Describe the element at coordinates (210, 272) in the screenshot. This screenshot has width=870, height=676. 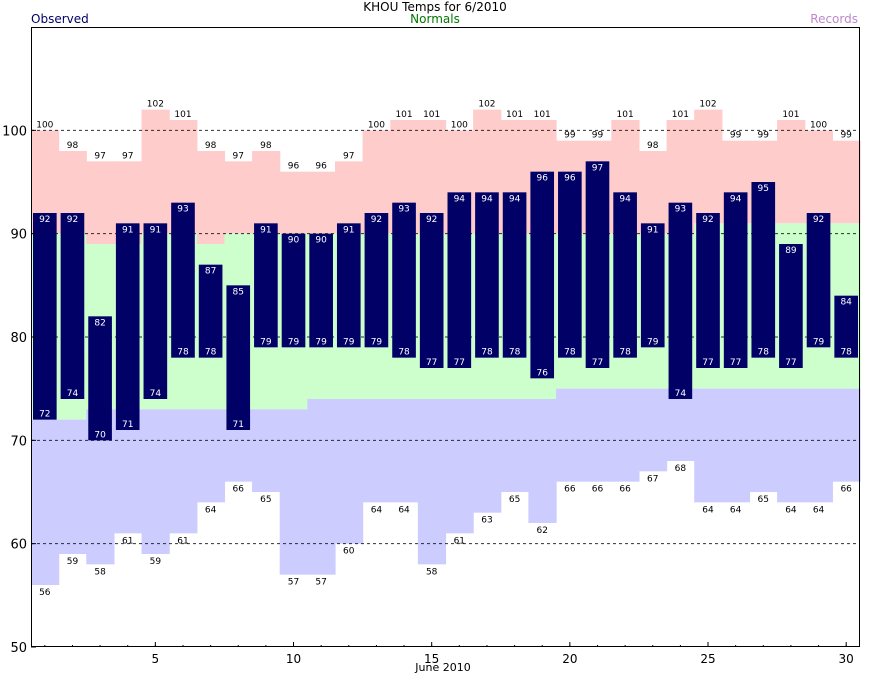
I see `observed-high-label: 87` at that location.